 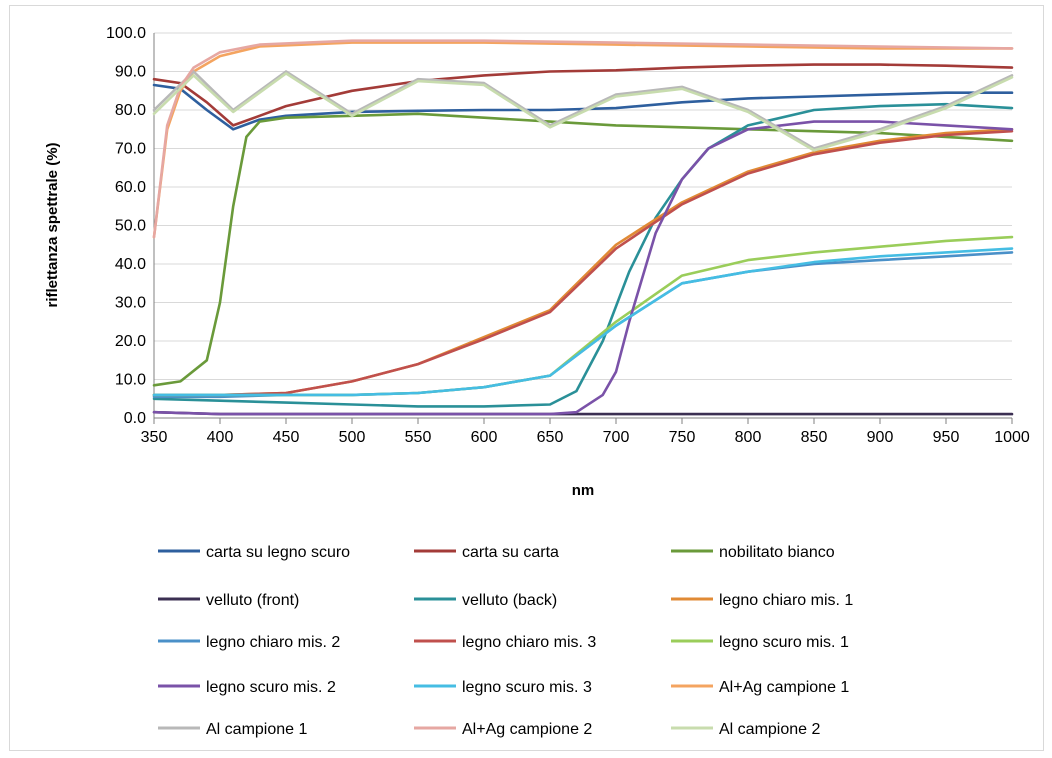 What do you see at coordinates (252, 600) in the screenshot?
I see `legend-label: velluto (front)` at bounding box center [252, 600].